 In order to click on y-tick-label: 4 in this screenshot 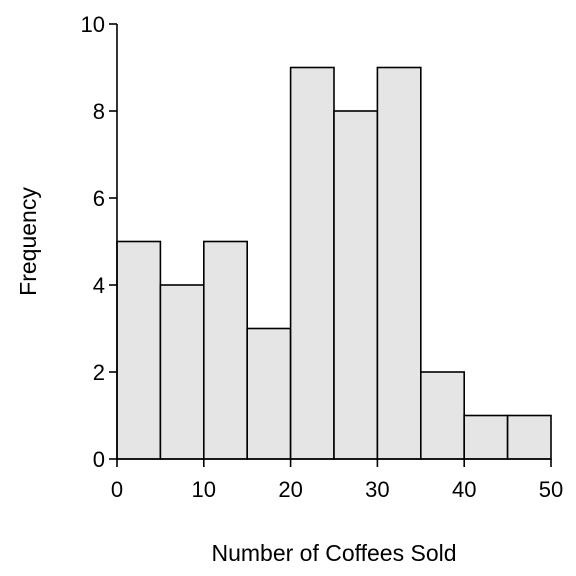, I will do `click(99, 285)`.